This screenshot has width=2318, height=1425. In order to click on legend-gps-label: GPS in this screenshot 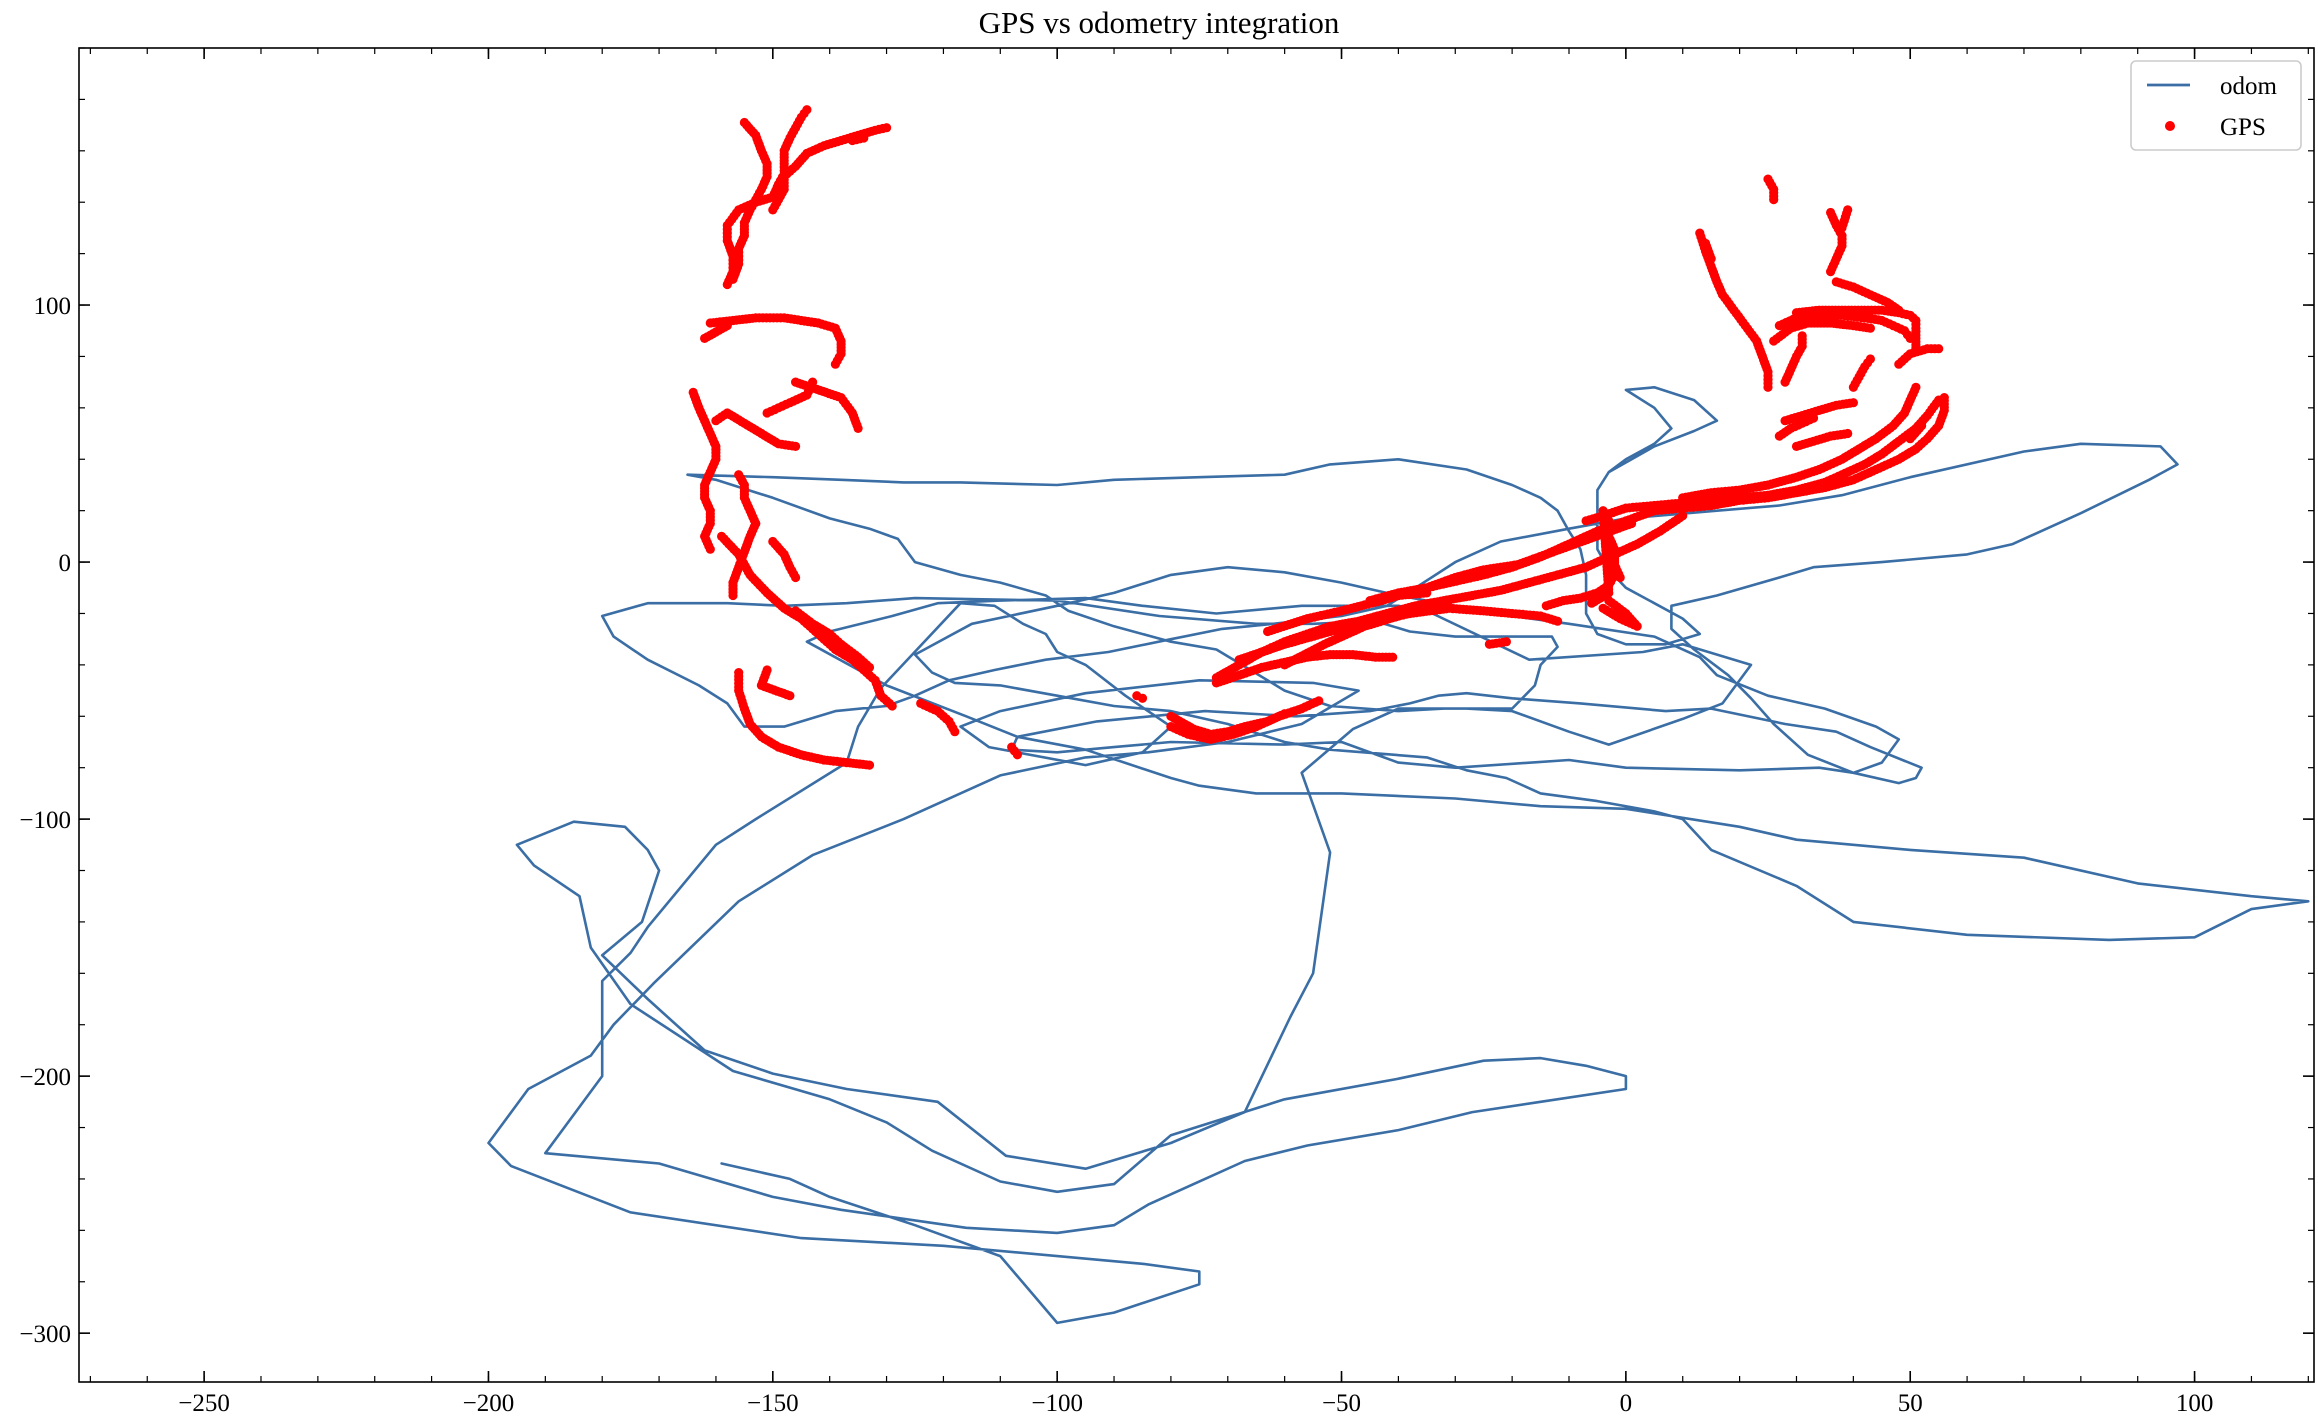, I will do `click(2243, 127)`.